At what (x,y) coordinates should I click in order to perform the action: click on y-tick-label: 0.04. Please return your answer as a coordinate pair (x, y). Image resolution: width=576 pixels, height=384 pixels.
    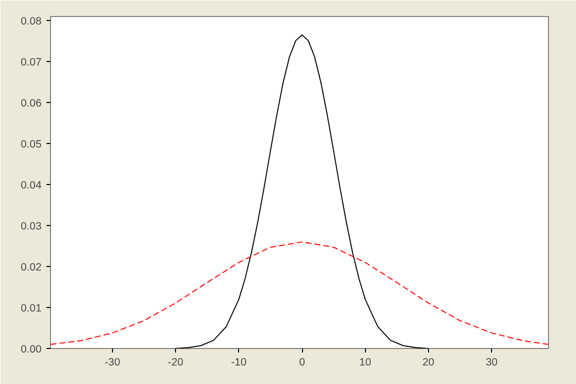
    Looking at the image, I should click on (31, 186).